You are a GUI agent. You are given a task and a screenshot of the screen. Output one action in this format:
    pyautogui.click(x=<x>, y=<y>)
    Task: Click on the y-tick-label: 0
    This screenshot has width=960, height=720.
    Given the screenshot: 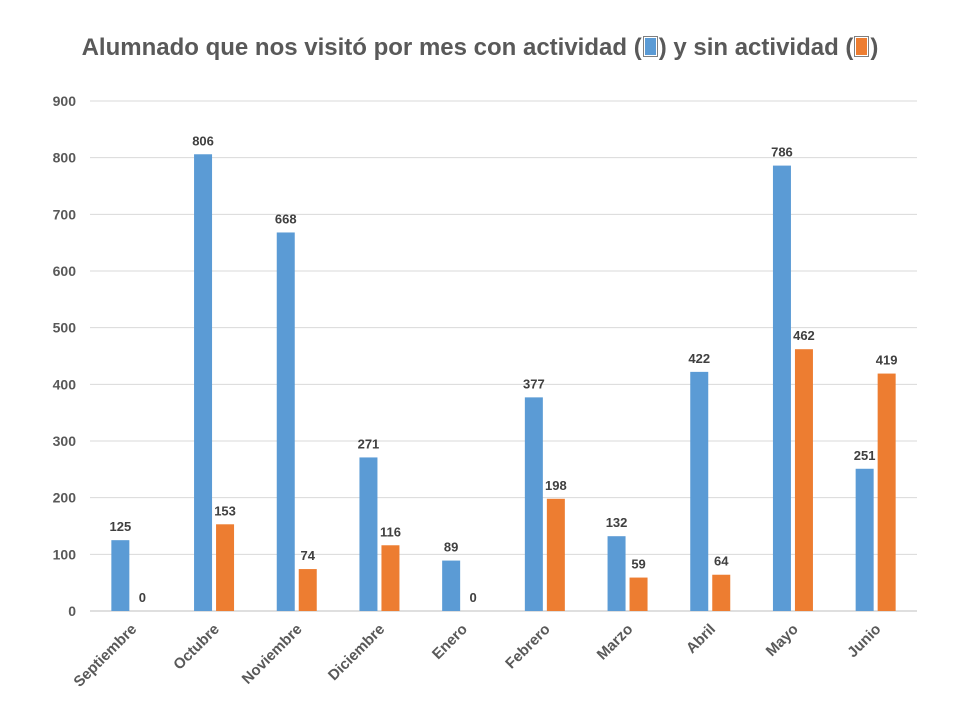 What is the action you would take?
    pyautogui.click(x=72, y=611)
    